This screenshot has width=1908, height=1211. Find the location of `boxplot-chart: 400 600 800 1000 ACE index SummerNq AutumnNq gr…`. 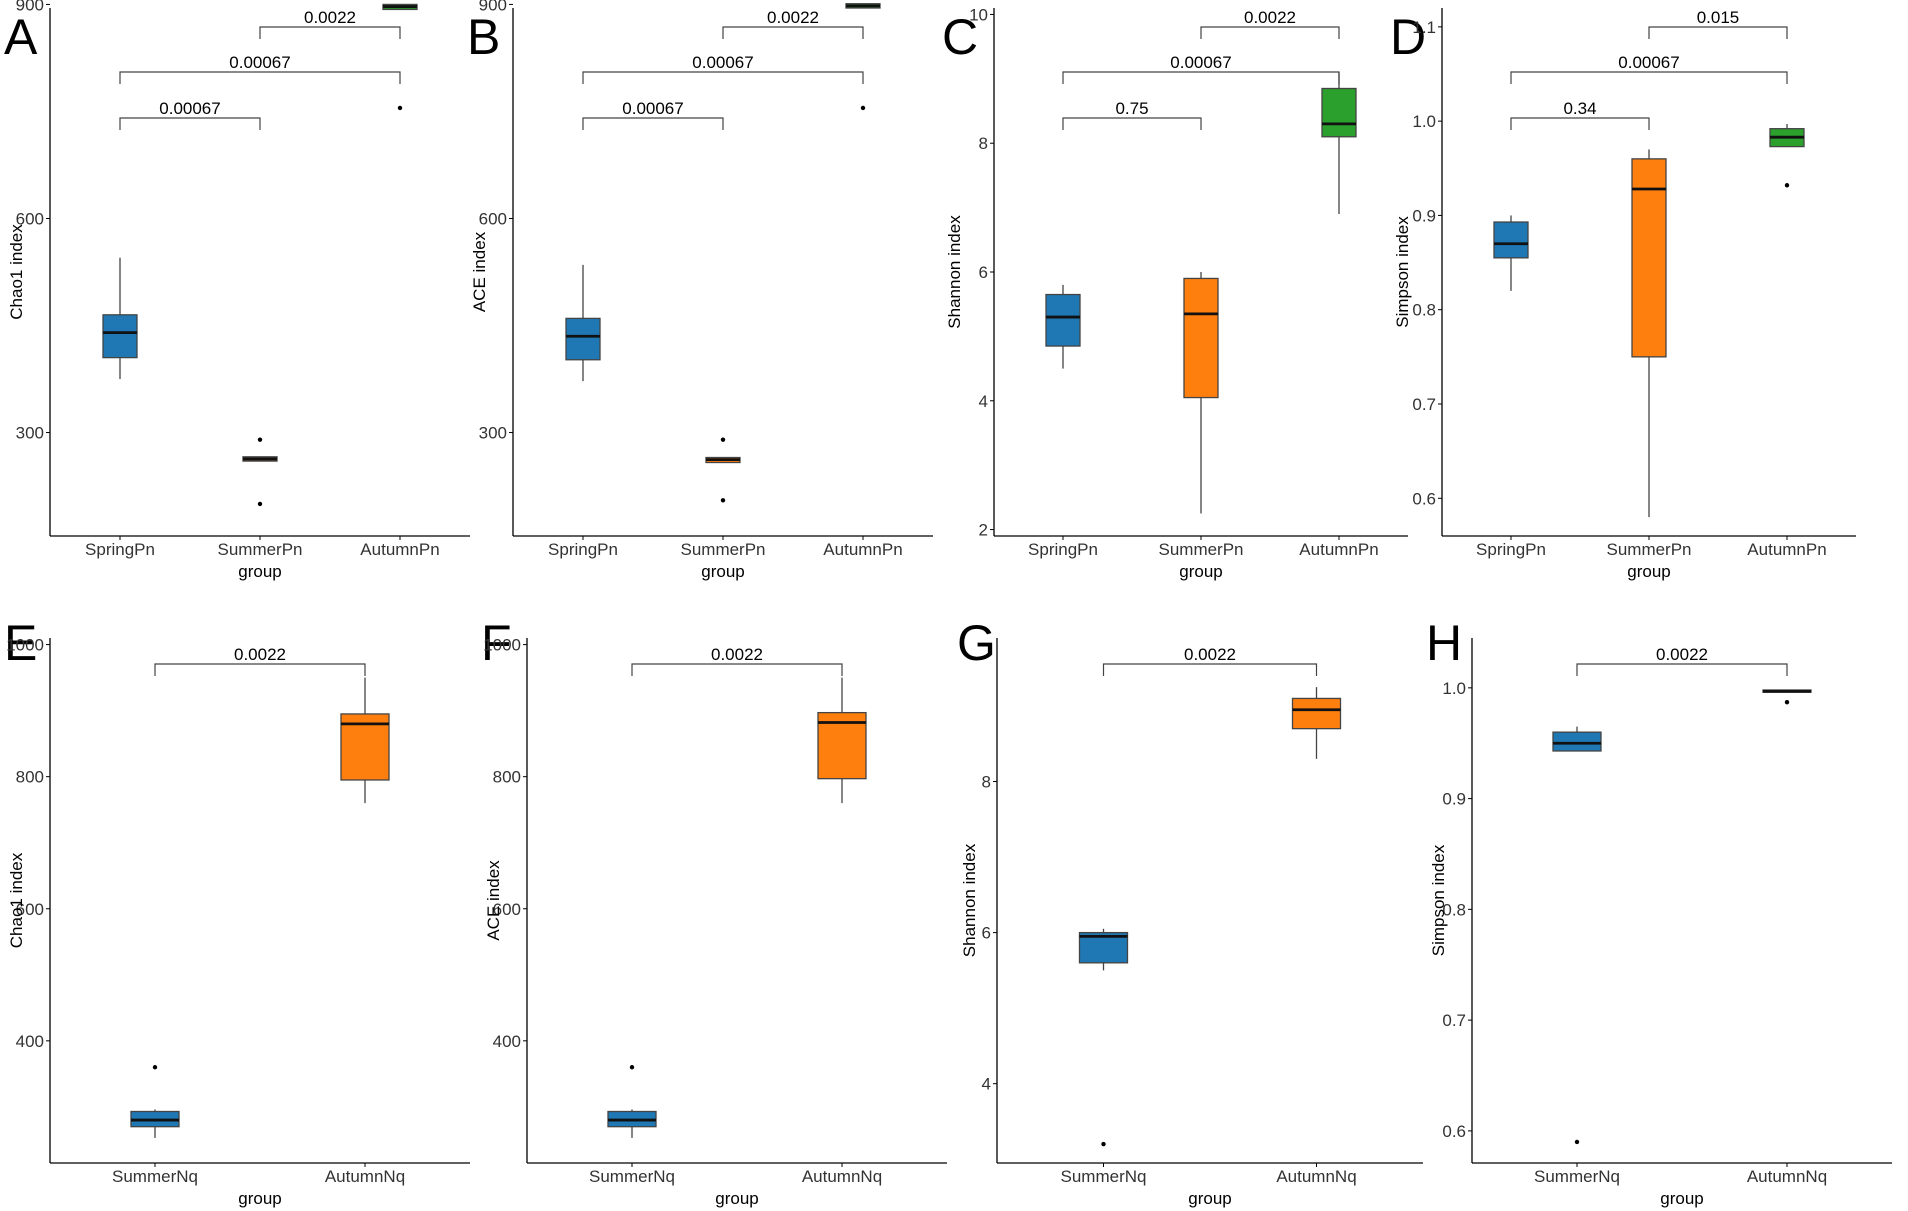

boxplot-chart: 400 600 800 1000 ACE index SummerNq AutumnNq gr… is located at coordinates (715, 922).